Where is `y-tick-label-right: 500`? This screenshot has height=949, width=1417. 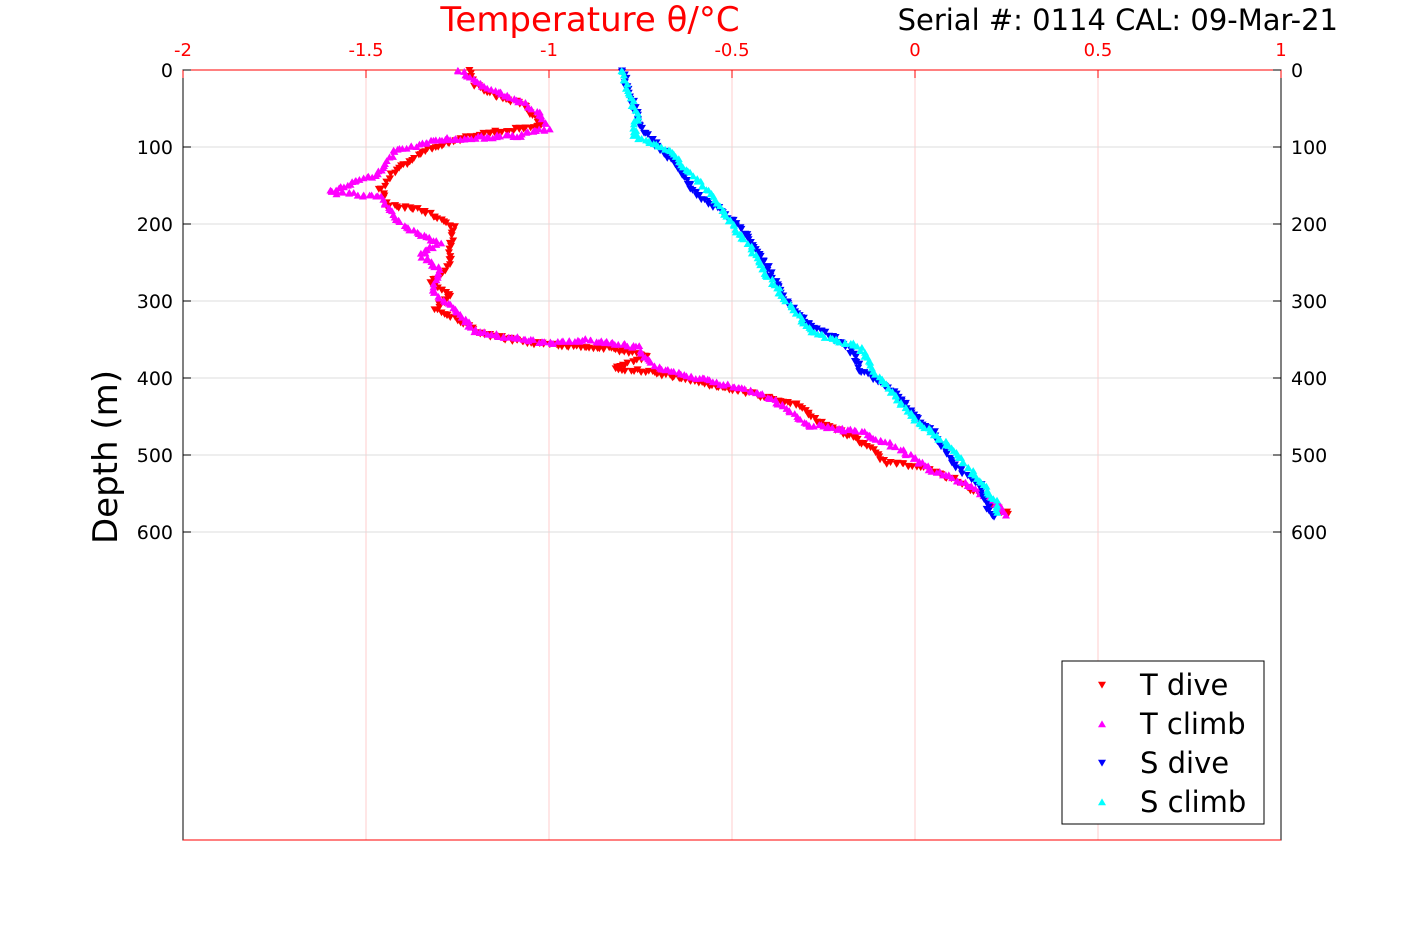 y-tick-label-right: 500 is located at coordinates (1309, 456).